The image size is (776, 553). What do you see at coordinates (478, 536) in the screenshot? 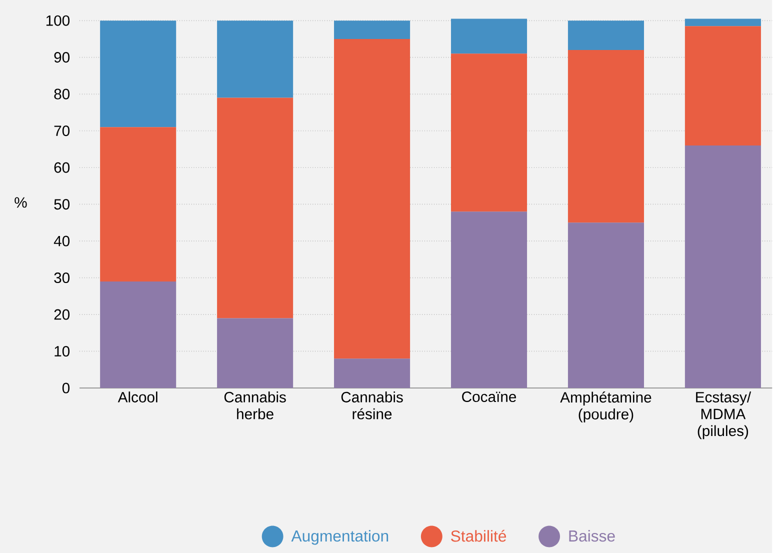
I see `legend-label: Stabilité` at bounding box center [478, 536].